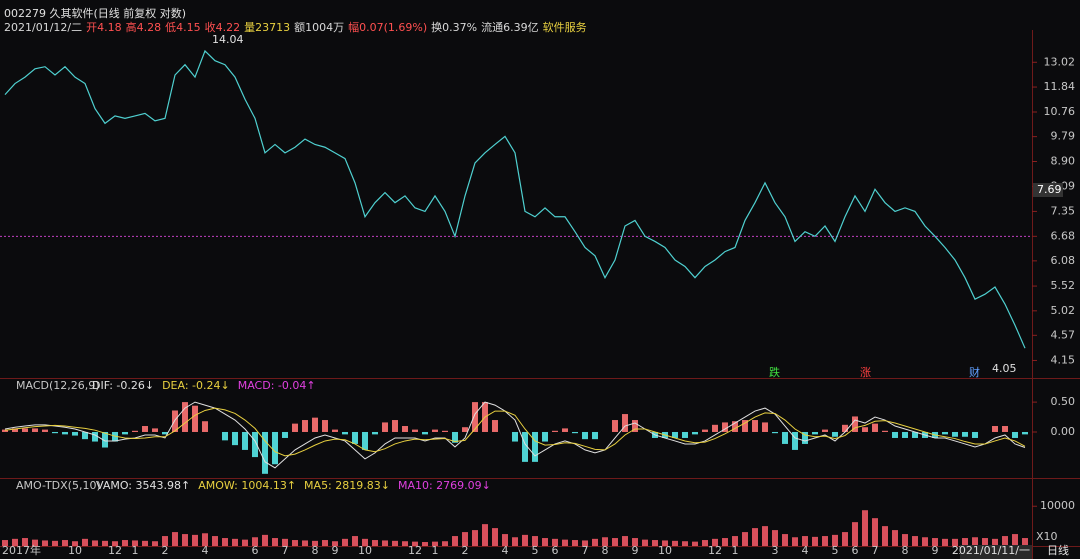 The height and width of the screenshot is (559, 1080). I want to click on x-tick-label: 2021/01/11/一, so click(991, 550).